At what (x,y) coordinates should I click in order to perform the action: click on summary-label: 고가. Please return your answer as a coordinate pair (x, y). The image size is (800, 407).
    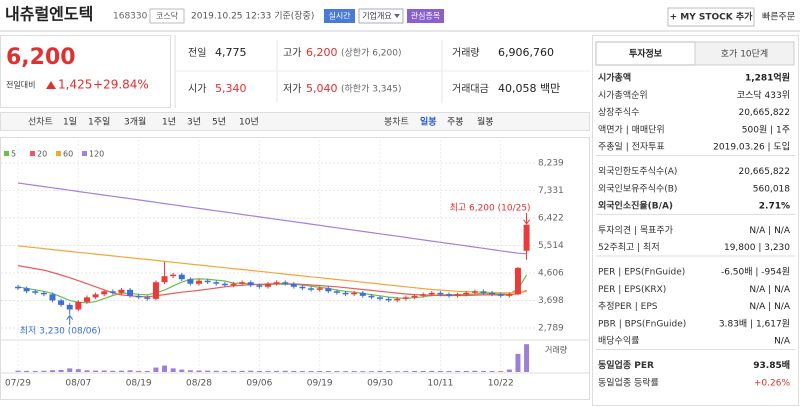
    Looking at the image, I should click on (292, 53).